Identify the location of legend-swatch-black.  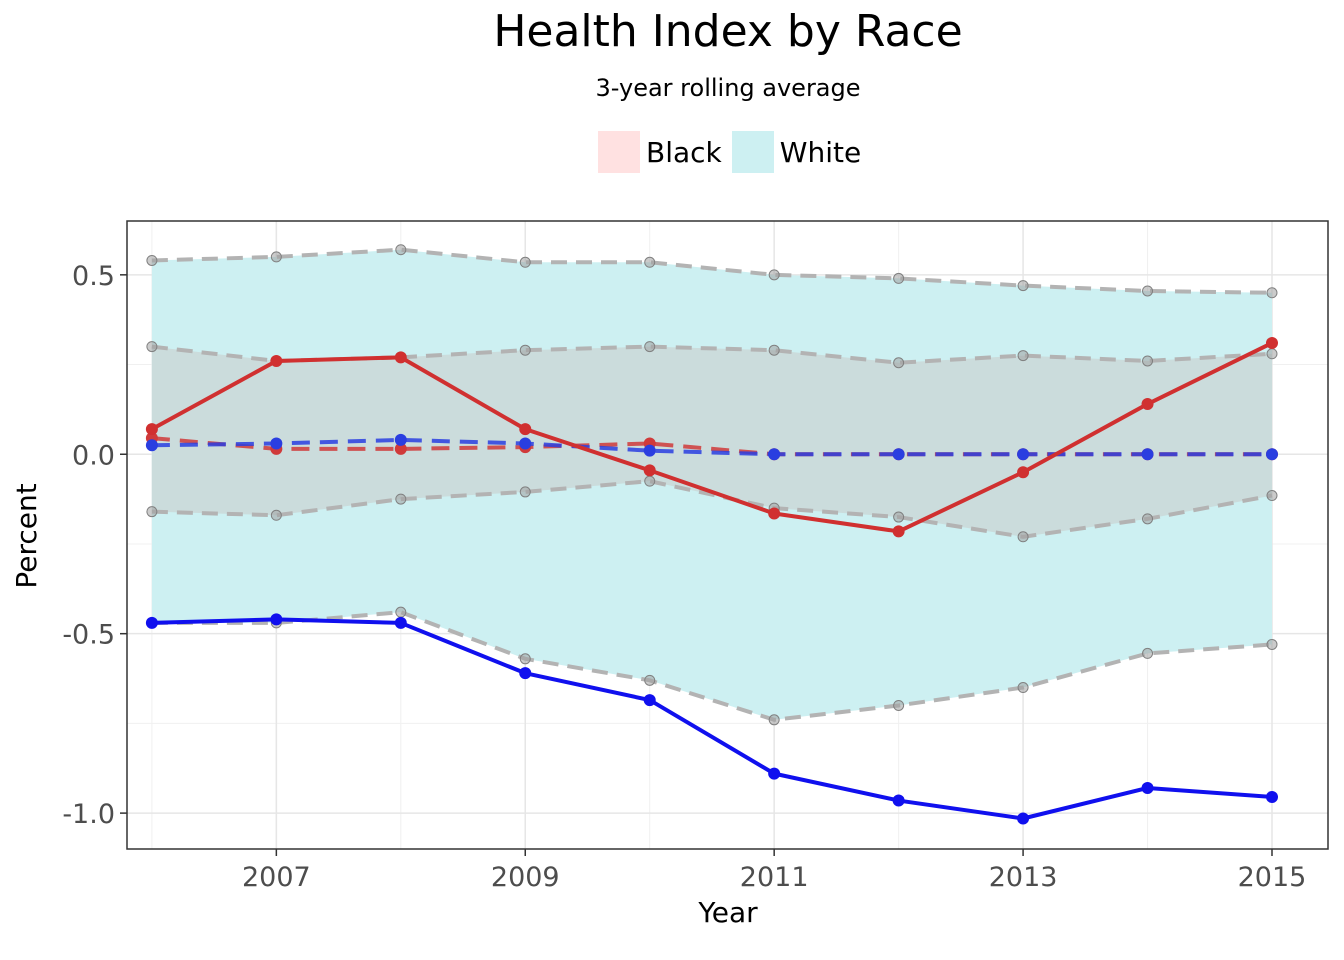
(619, 152).